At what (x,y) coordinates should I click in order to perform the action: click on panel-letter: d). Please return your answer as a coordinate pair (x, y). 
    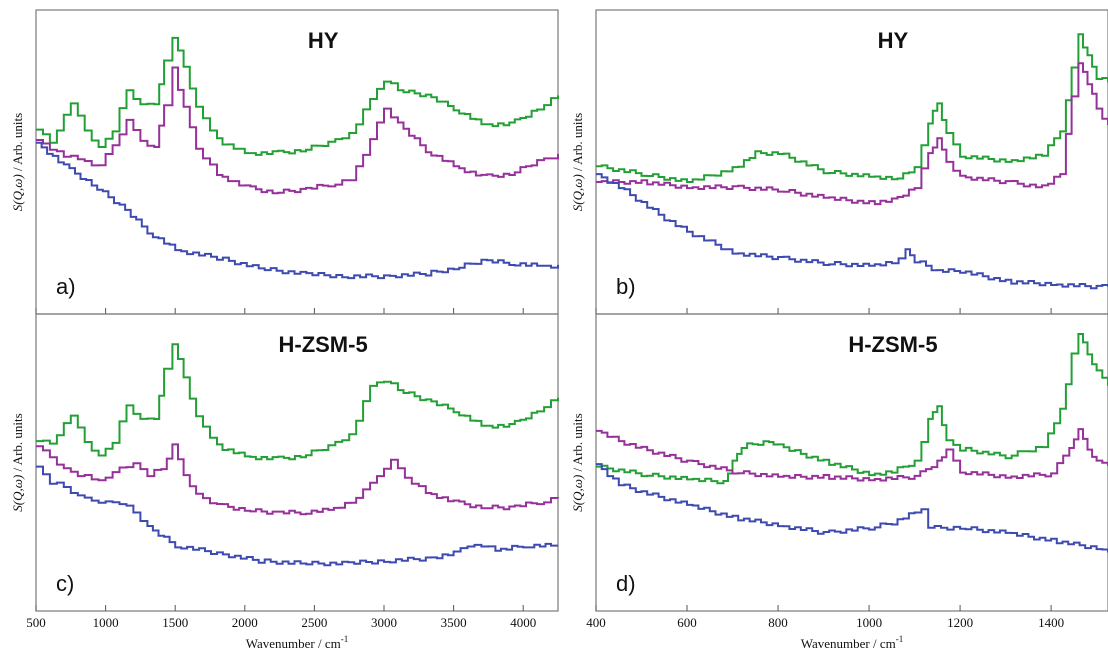
    Looking at the image, I should click on (626, 583).